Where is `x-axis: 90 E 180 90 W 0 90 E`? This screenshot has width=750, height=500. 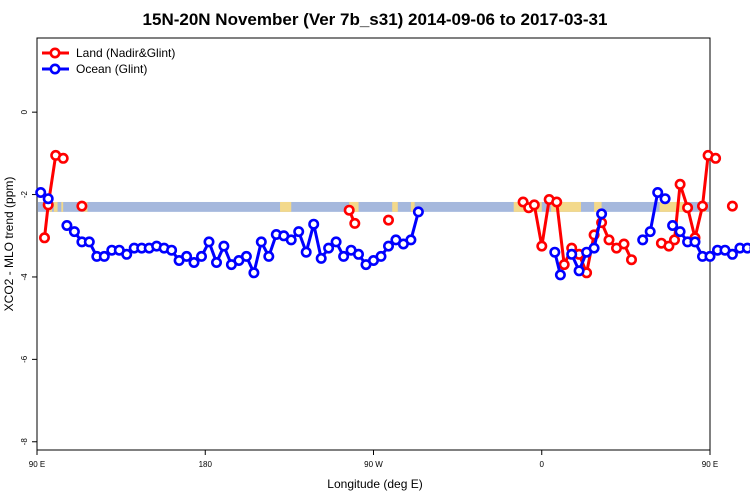
x-axis: 90 E 180 90 W 0 90 E is located at coordinates (373, 459).